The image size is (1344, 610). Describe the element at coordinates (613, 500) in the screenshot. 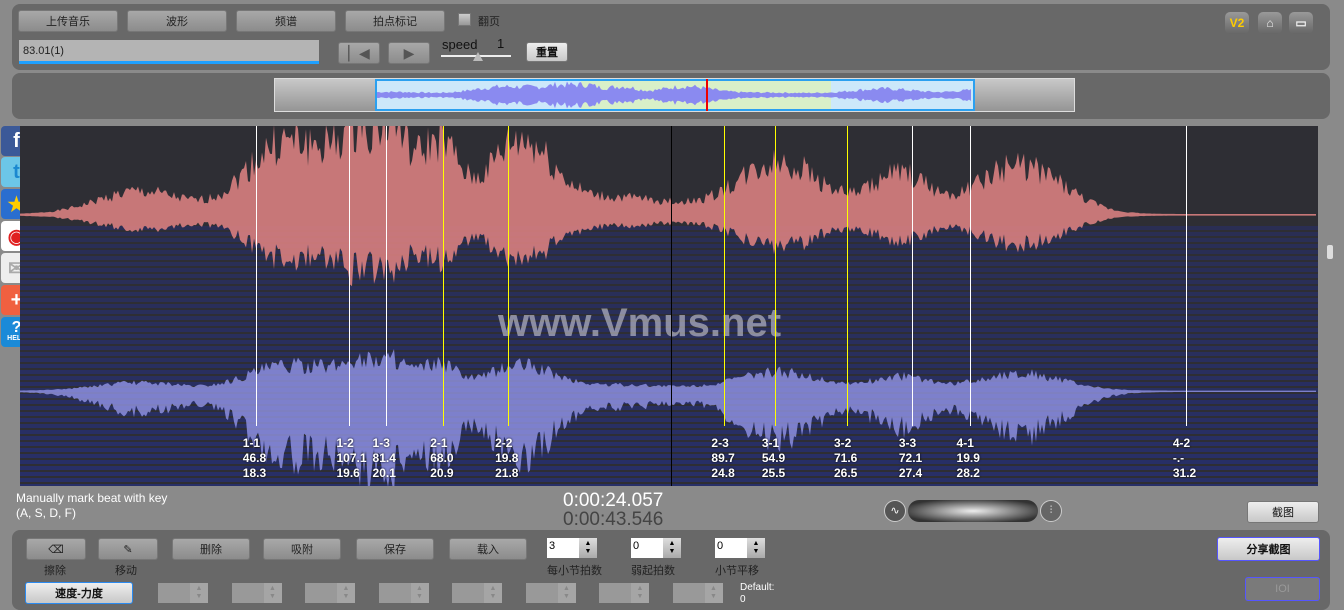

I see `current-time: 0:00:24.057` at that location.